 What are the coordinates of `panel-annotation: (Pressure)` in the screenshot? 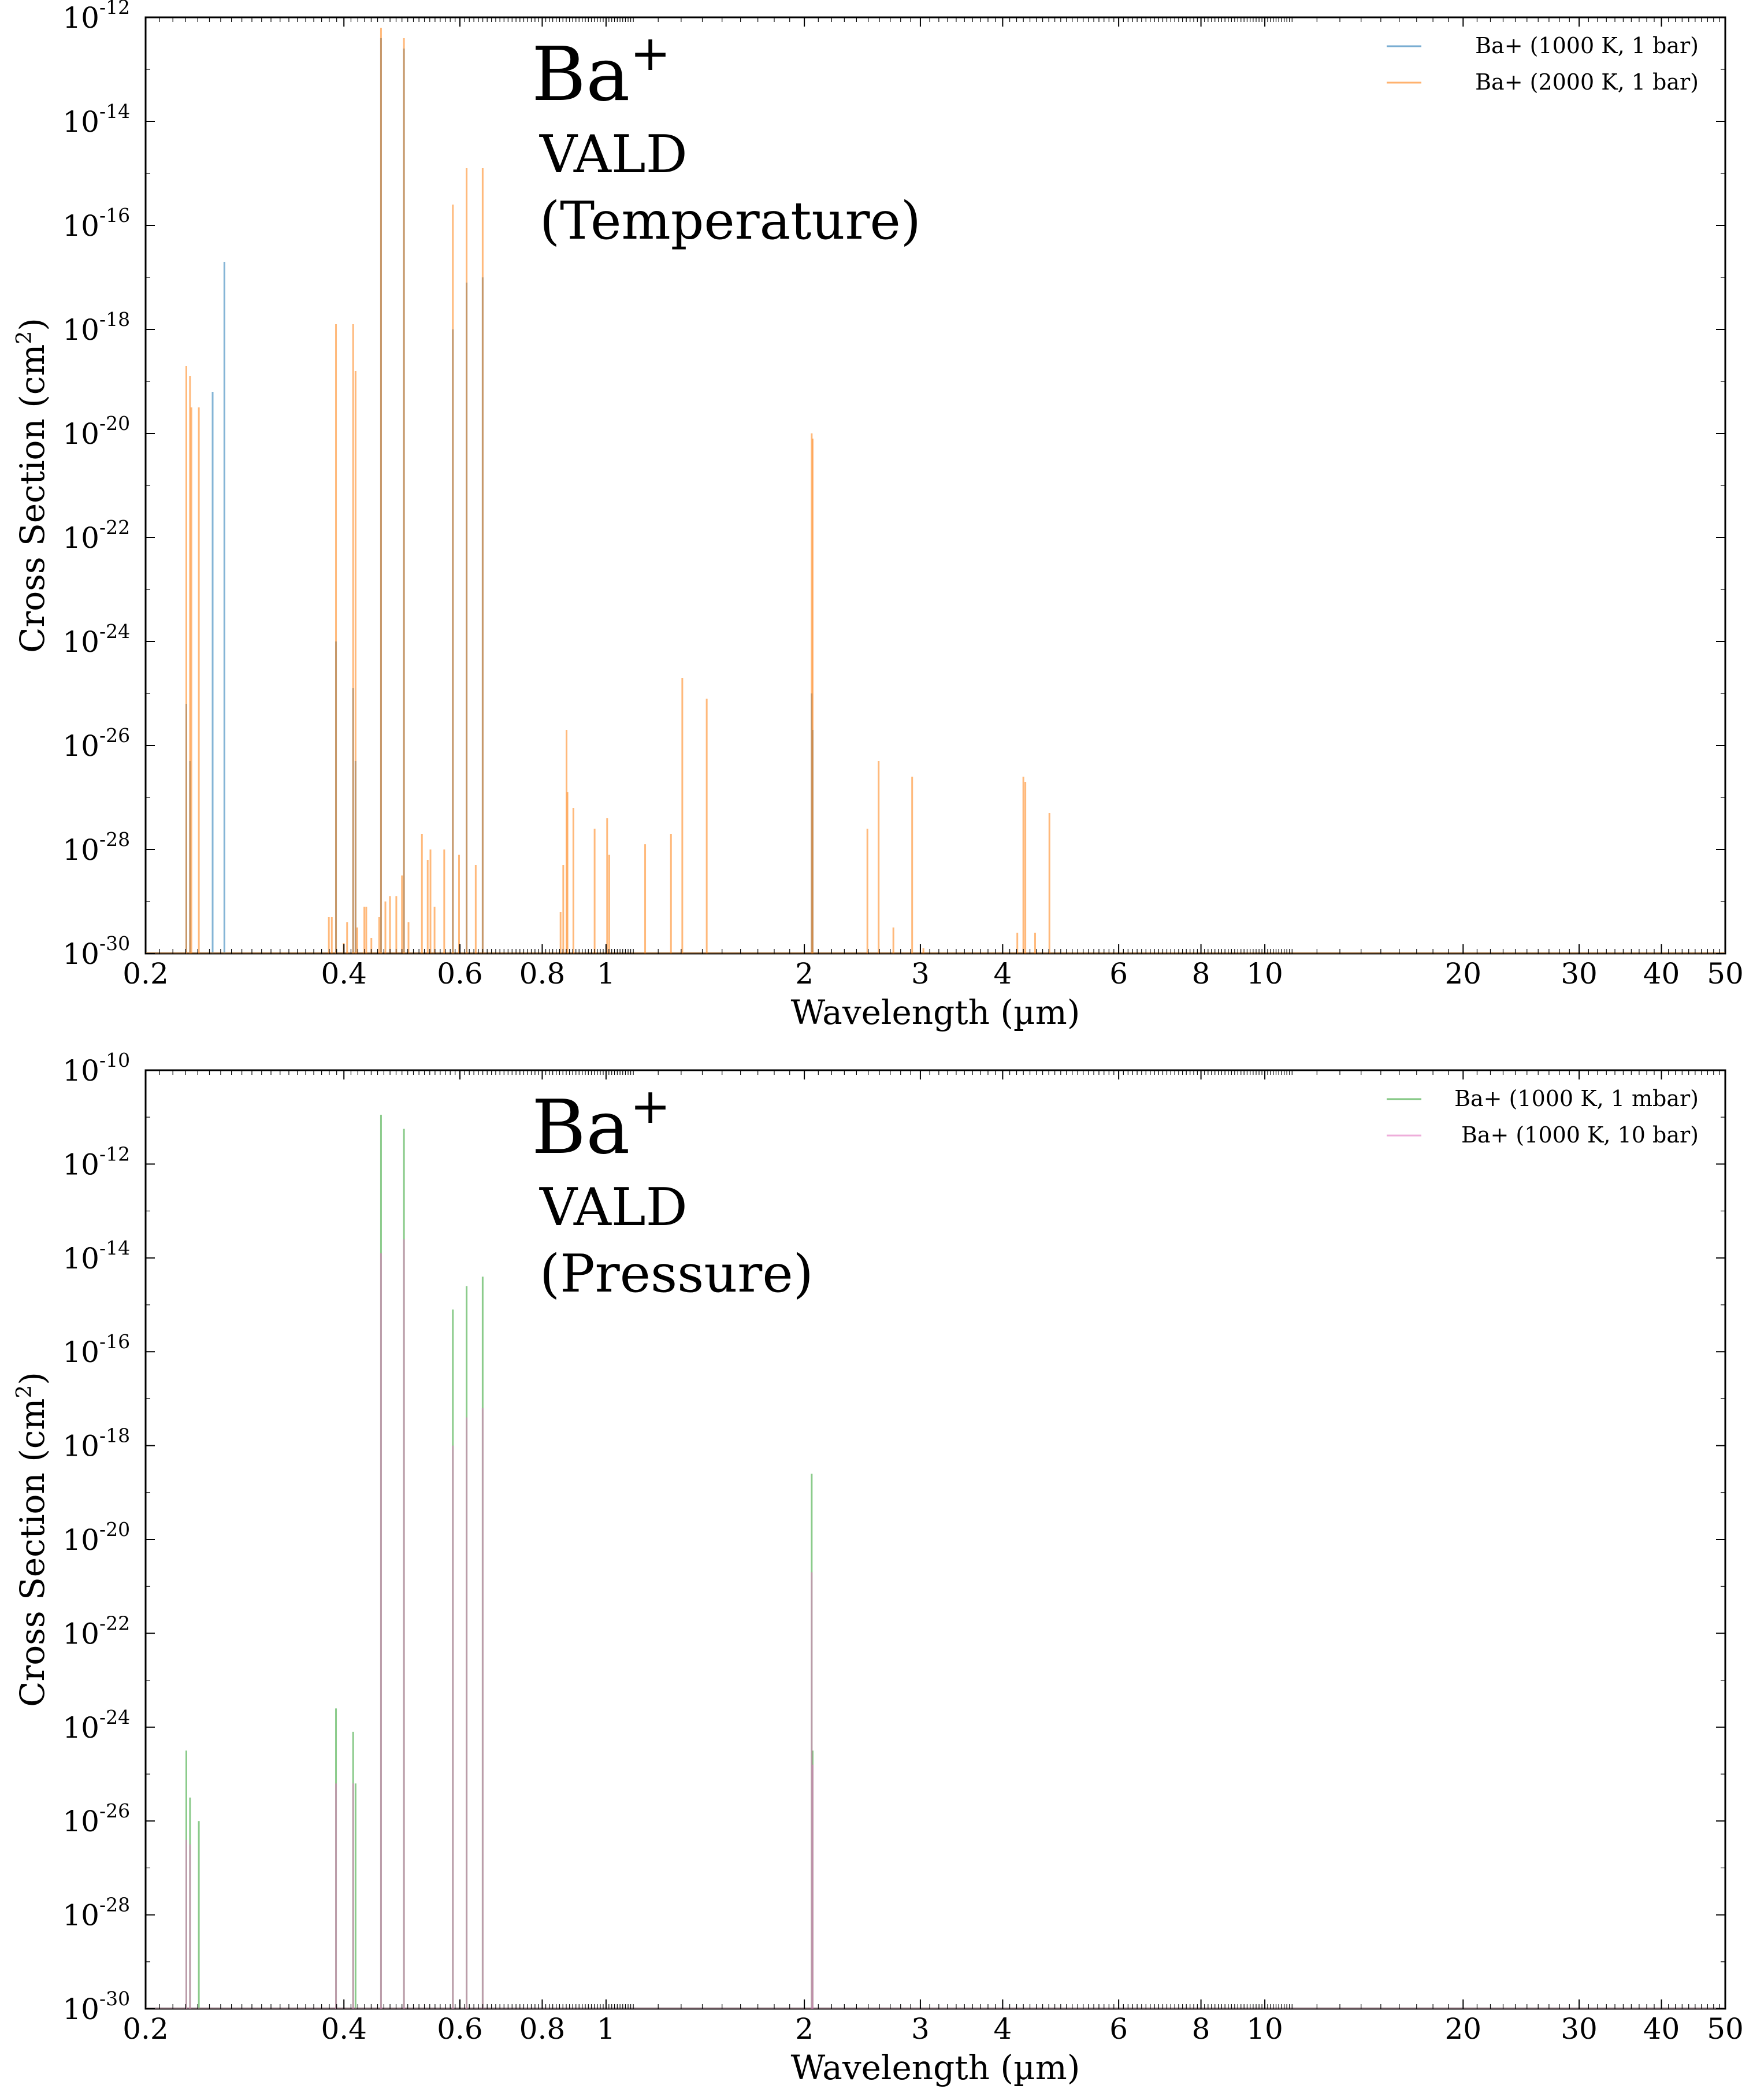 It's located at (677, 1274).